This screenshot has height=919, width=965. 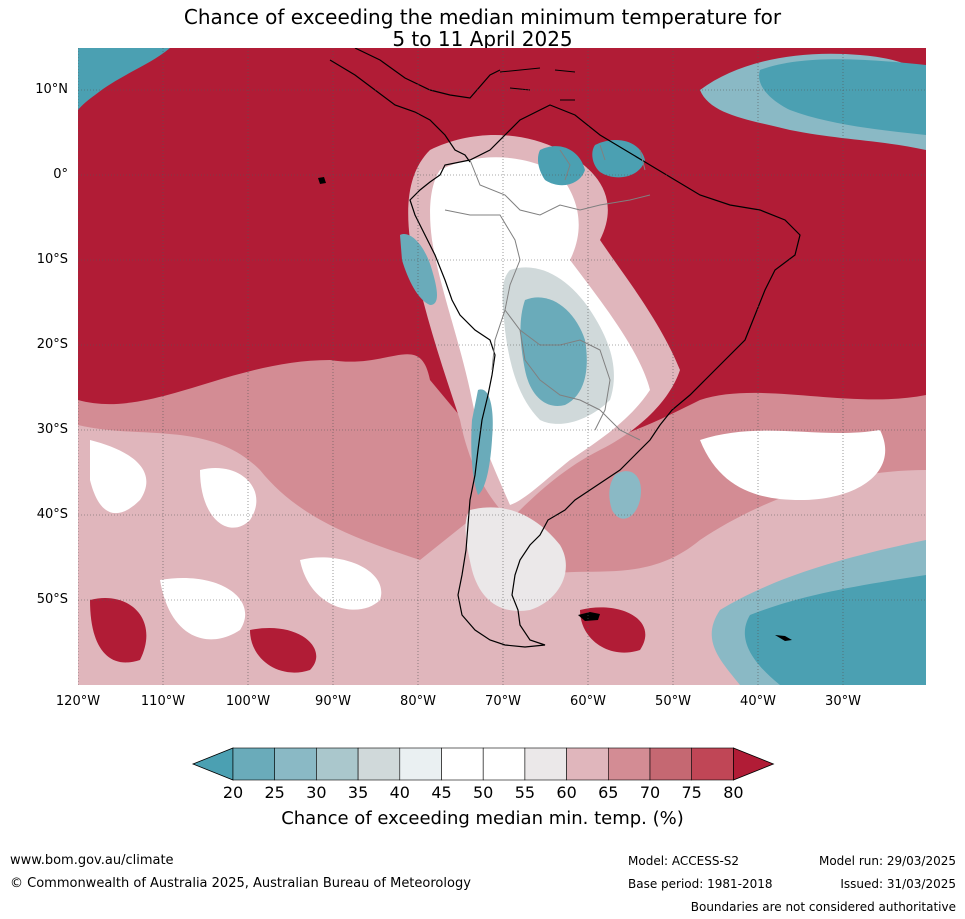 I want to click on uruguay-argentina-low, so click(x=625, y=495).